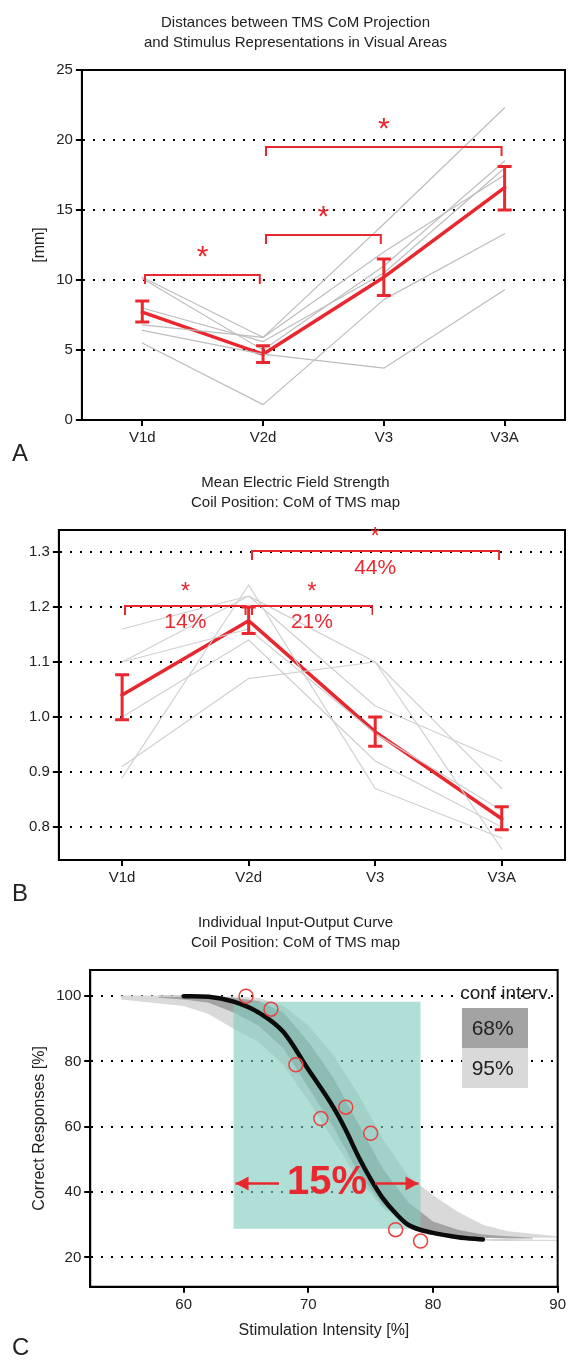  What do you see at coordinates (39, 826) in the screenshot?
I see `y-tick-label: 0.8` at bounding box center [39, 826].